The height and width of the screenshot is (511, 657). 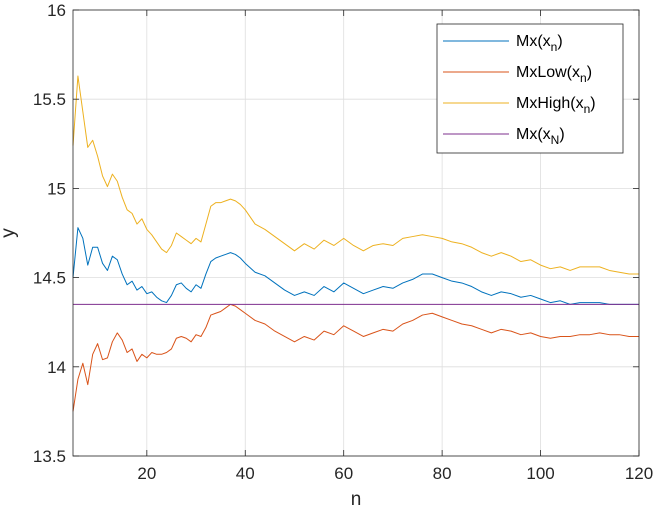 I want to click on legend-entry-main: MxHigh(x, so click(x=550, y=103).